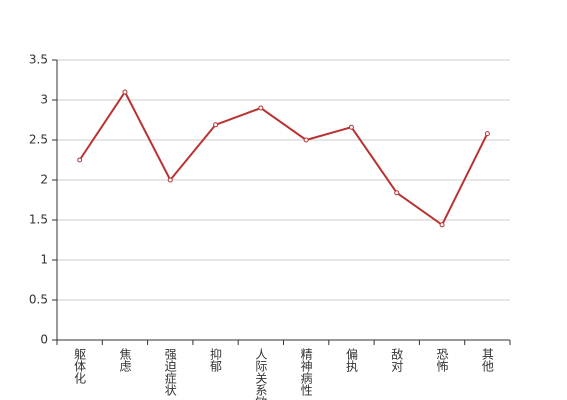 The image size is (567, 400). Describe the element at coordinates (38, 300) in the screenshot. I see `y-tick-label: 0.5` at that location.